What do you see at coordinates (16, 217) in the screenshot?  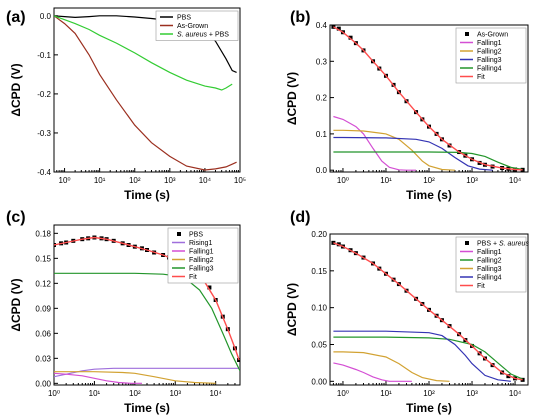 I see `panel-label: (c)` at bounding box center [16, 217].